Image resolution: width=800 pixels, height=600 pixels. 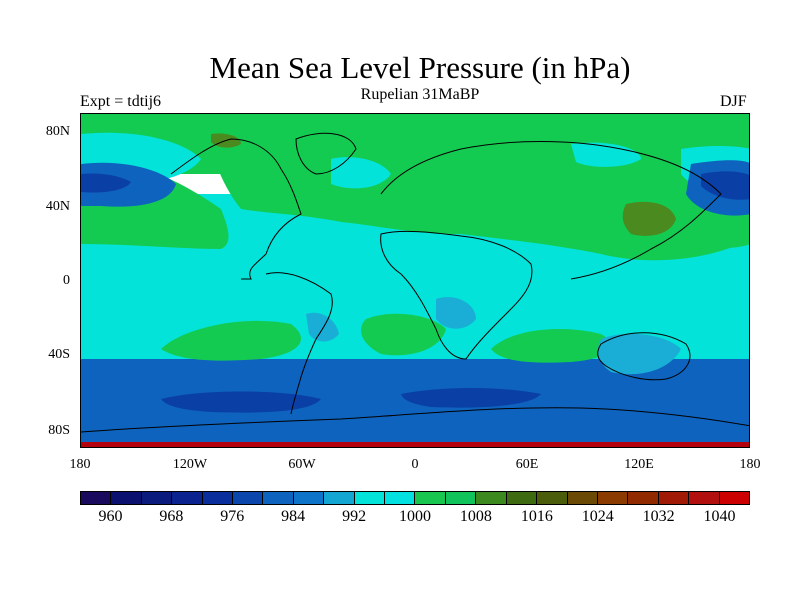 I want to click on coast-eurasia, so click(x=551, y=210).